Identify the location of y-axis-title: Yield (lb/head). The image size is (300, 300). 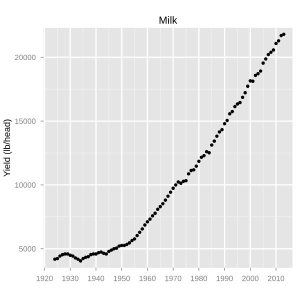
(7, 148).